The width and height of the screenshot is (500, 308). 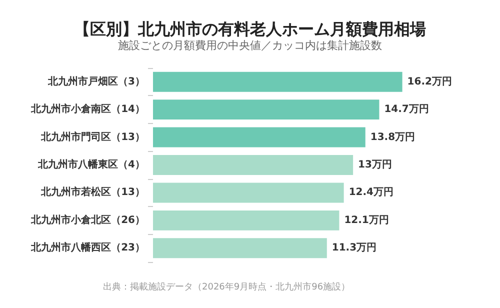 I want to click on y-tick-label: 北九州市門司区（13）, so click(x=92, y=136).